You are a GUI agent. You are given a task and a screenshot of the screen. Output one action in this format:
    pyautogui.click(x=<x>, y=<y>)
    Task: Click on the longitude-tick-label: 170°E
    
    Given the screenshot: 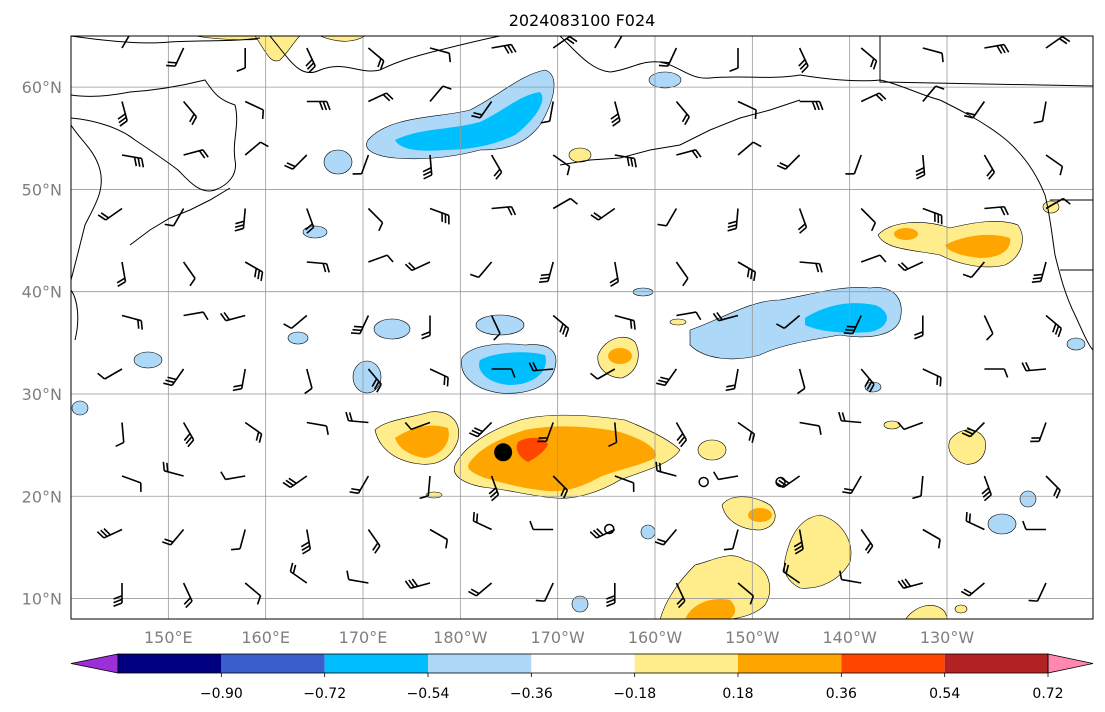 What is the action you would take?
    pyautogui.click(x=363, y=637)
    